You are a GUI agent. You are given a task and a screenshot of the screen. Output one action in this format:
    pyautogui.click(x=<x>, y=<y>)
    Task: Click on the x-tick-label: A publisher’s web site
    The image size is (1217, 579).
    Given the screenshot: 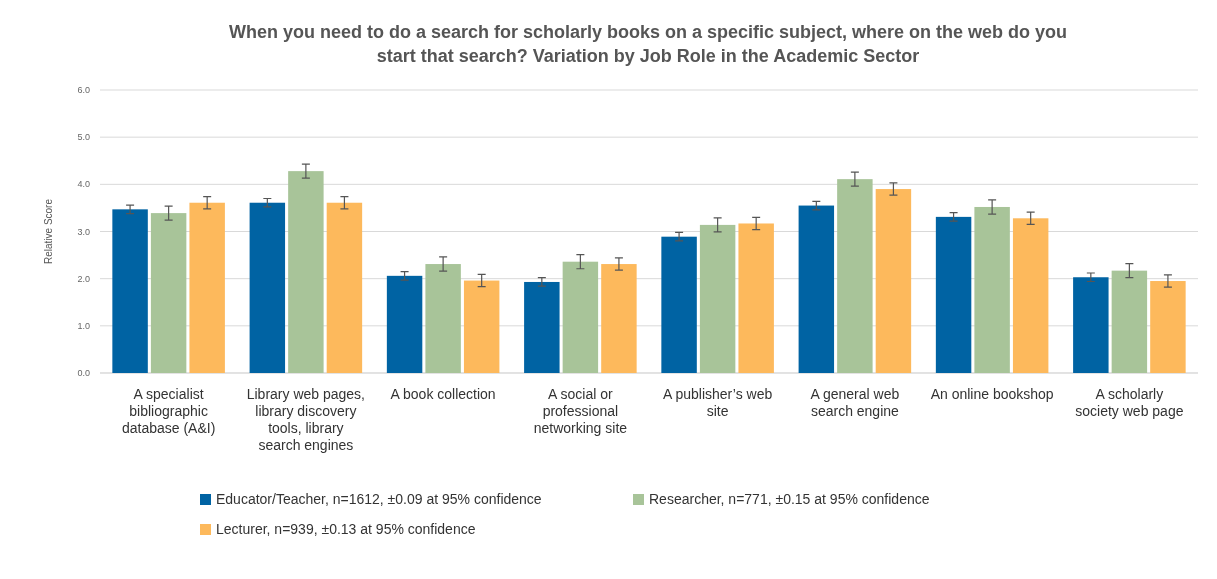 What is the action you would take?
    pyautogui.click(x=718, y=402)
    